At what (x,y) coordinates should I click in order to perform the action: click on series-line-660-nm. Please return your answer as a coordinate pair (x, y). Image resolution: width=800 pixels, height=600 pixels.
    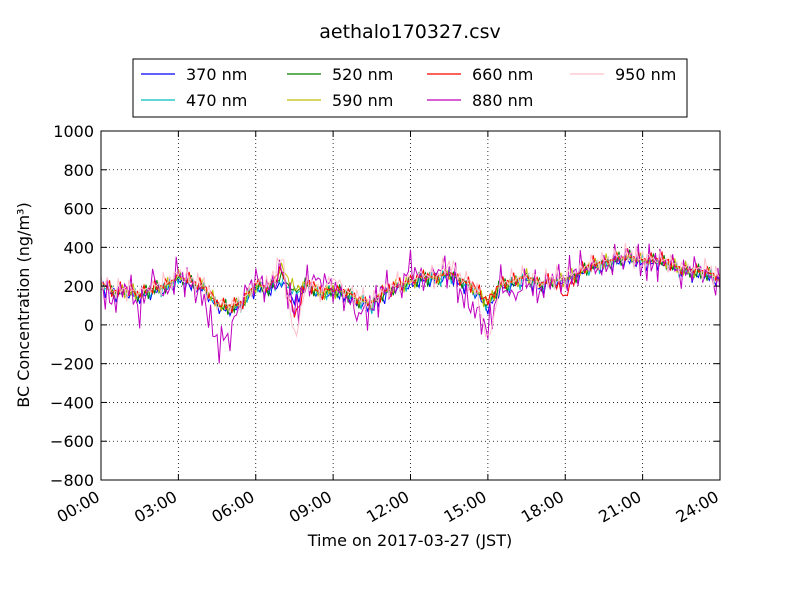
    Looking at the image, I should click on (410, 283).